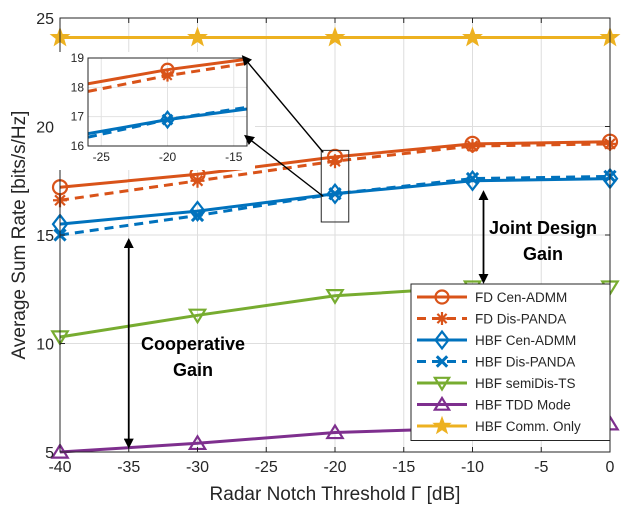 Image resolution: width=623 pixels, height=515 pixels. I want to click on y-axis-label: Average Sum Rate [bits/s/Hz], so click(19, 235).